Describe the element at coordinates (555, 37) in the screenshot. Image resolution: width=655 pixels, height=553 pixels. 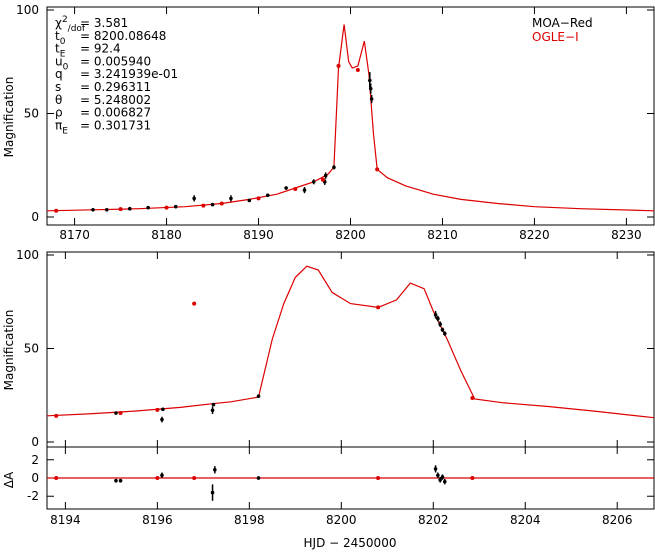
I see `legend-ogle: OGLE−I` at that location.